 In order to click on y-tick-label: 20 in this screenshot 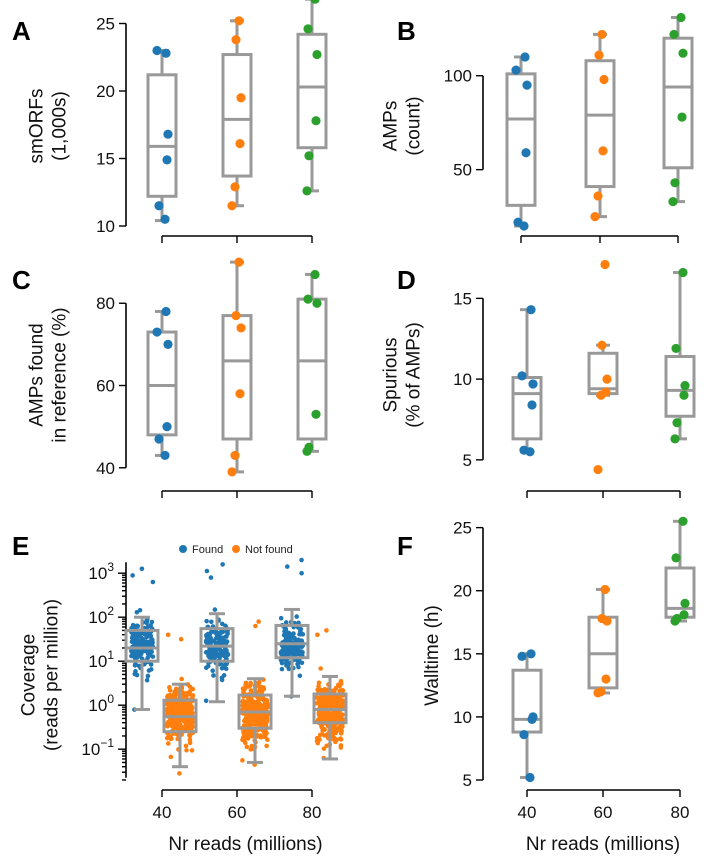, I will do `click(105, 91)`.